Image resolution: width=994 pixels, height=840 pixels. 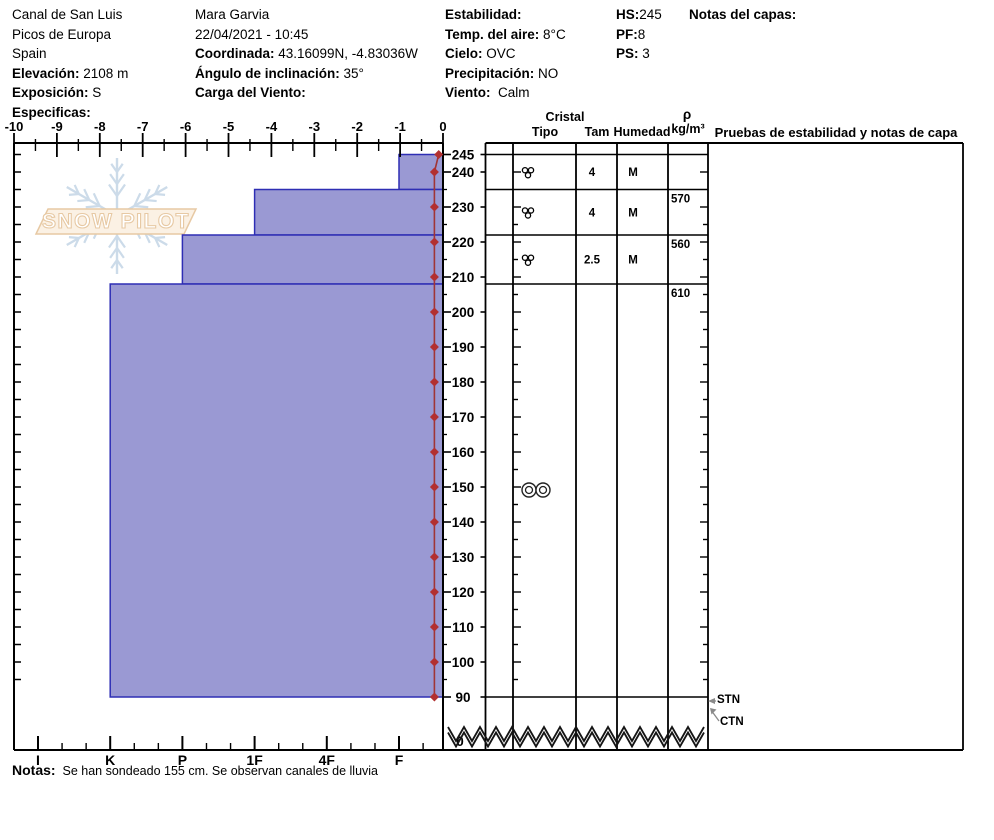 What do you see at coordinates (62, 34) in the screenshot?
I see `range-name: Picos de Europa` at bounding box center [62, 34].